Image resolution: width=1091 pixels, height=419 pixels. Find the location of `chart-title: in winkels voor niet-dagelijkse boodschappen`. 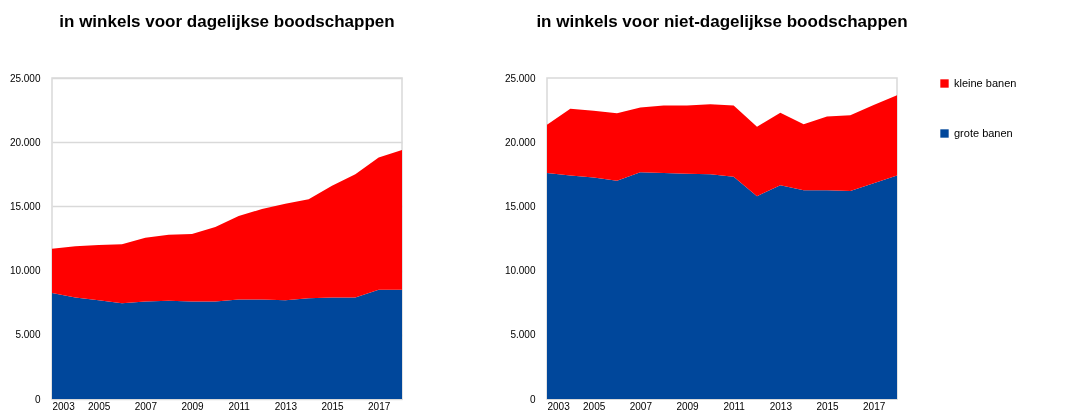

chart-title: in winkels voor niet-dagelijkse boodschappen is located at coordinates (722, 21).